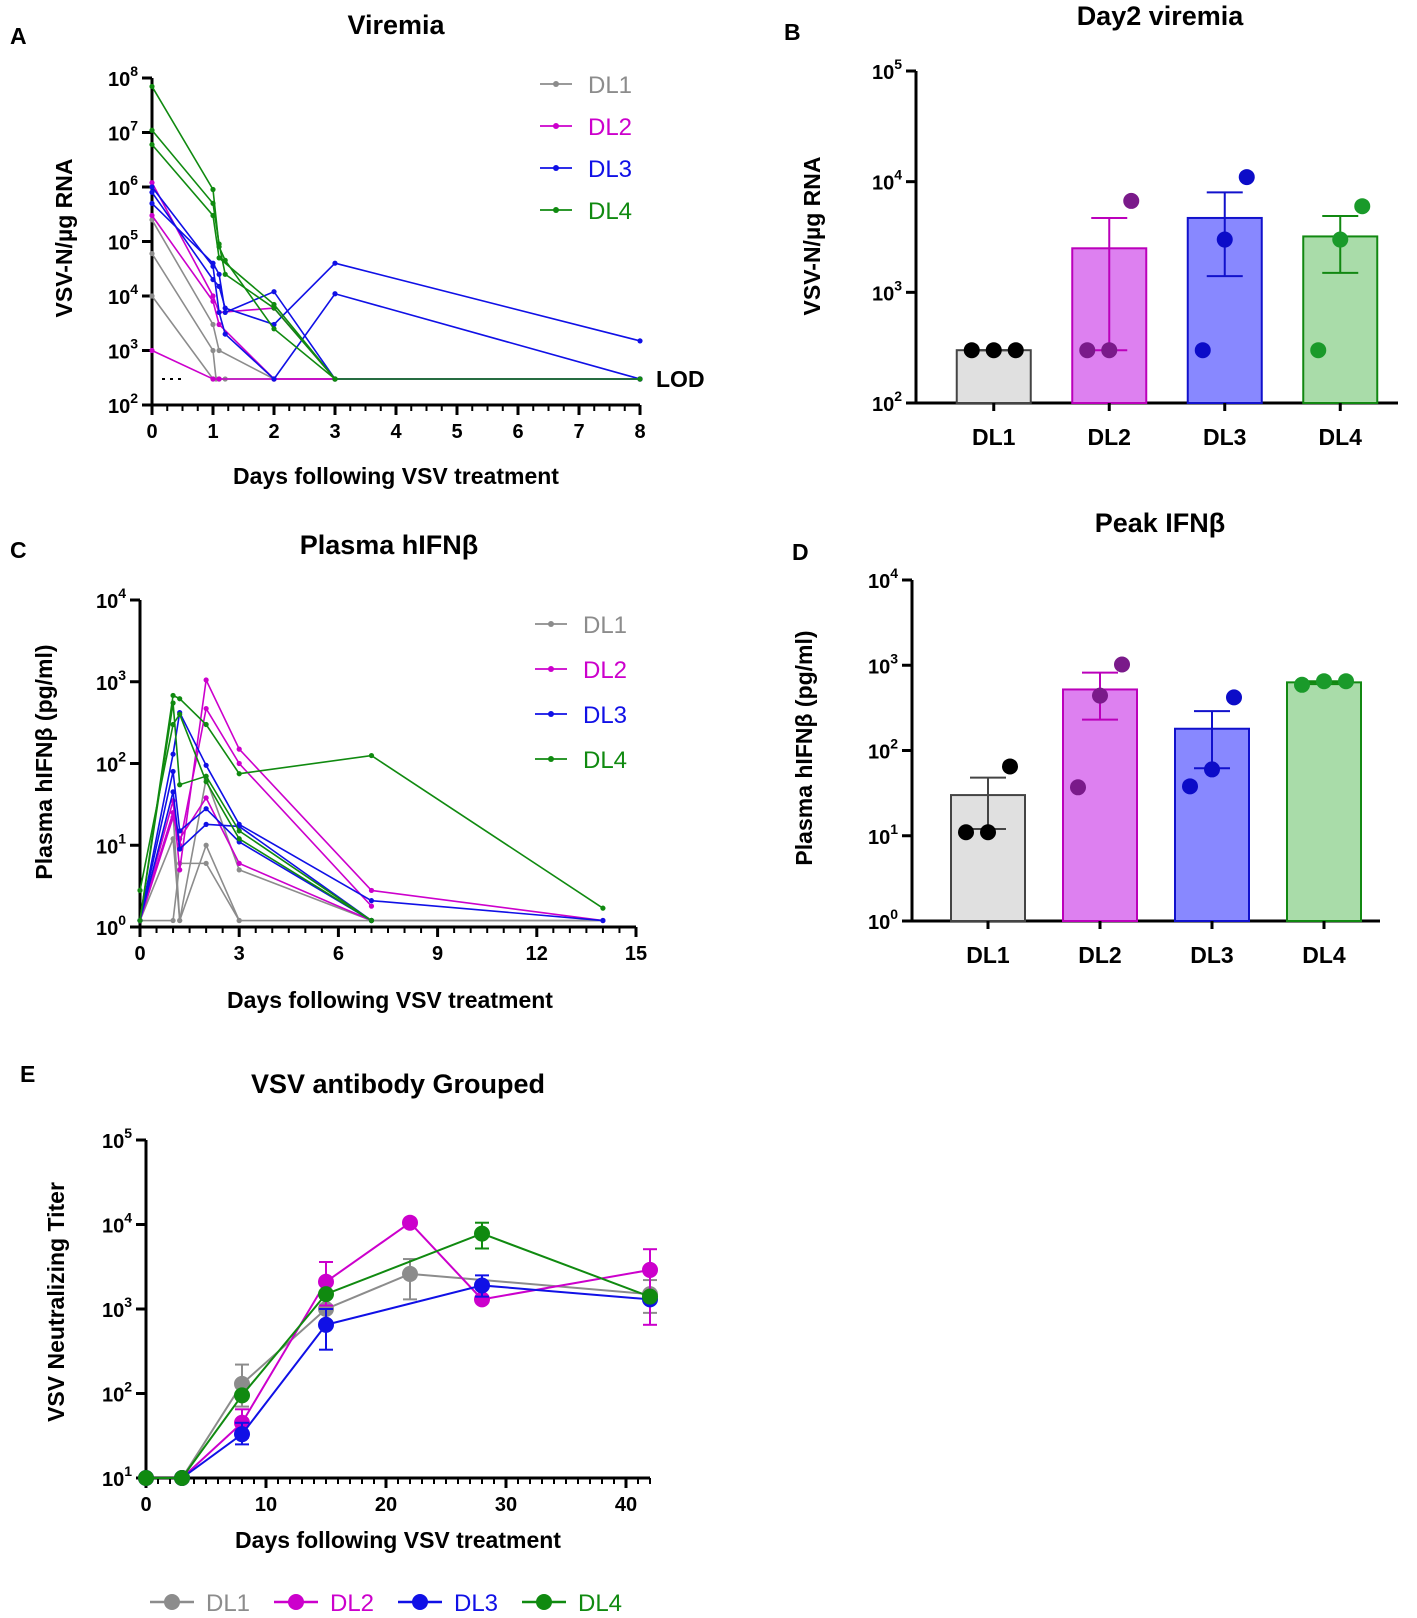  What do you see at coordinates (517, 432) in the screenshot?
I see `x-tick-label-A: 6` at bounding box center [517, 432].